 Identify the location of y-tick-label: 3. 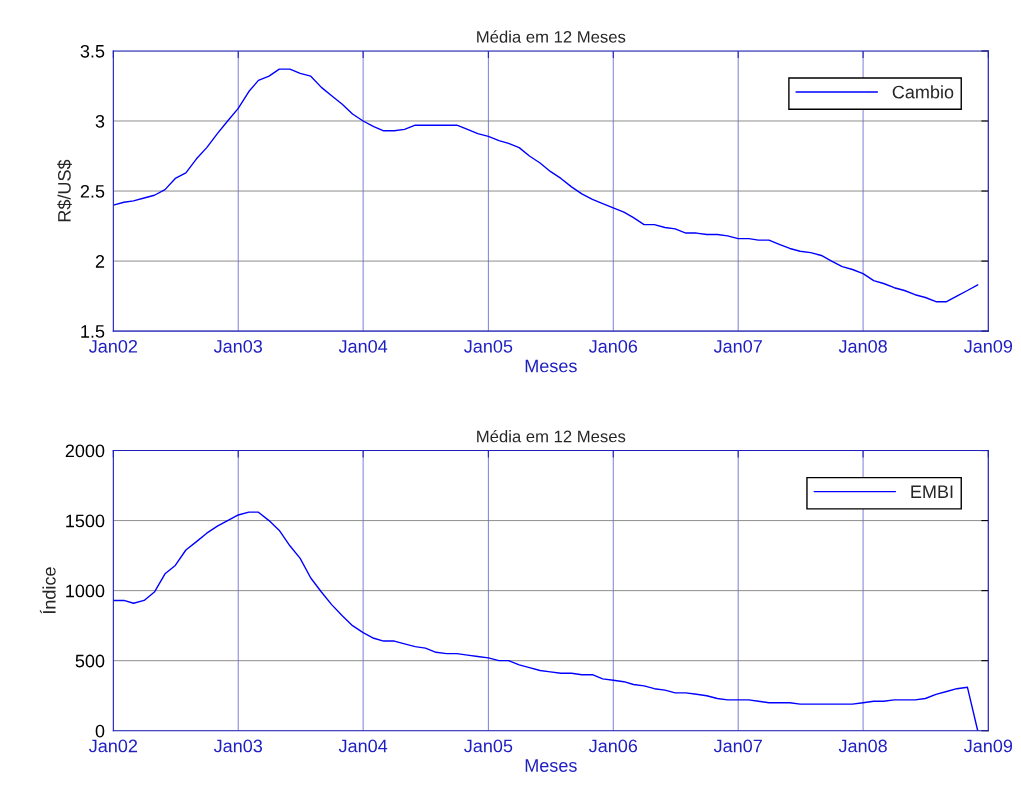
(100, 121).